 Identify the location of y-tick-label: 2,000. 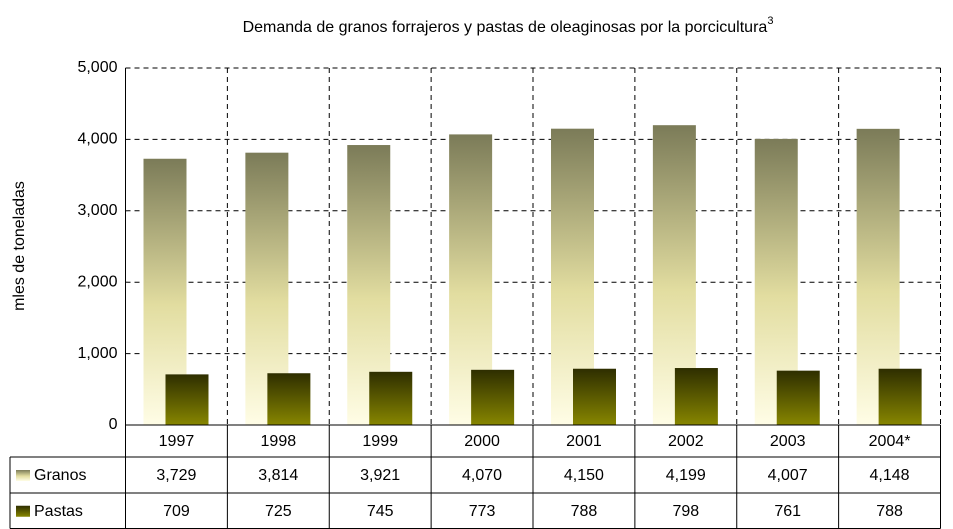
(97, 281).